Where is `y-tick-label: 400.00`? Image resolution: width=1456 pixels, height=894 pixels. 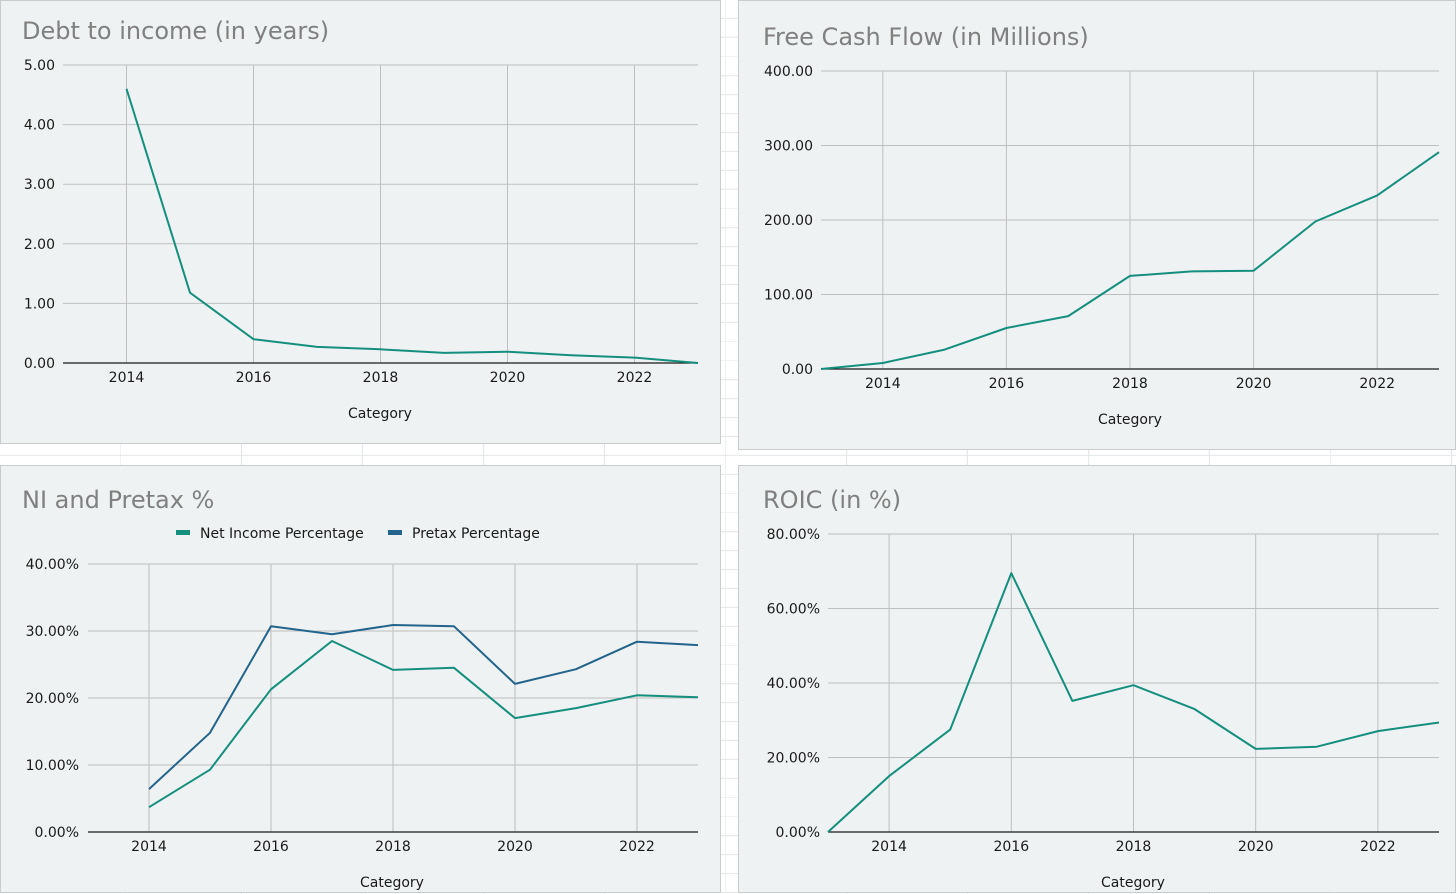
y-tick-label: 400.00 is located at coordinates (788, 72).